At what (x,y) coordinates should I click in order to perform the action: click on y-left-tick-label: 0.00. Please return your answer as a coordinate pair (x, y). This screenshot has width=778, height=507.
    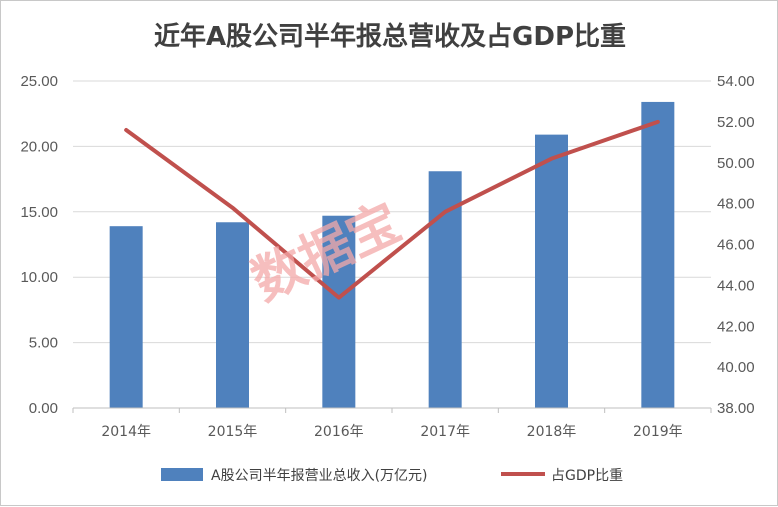
    Looking at the image, I should click on (43, 408).